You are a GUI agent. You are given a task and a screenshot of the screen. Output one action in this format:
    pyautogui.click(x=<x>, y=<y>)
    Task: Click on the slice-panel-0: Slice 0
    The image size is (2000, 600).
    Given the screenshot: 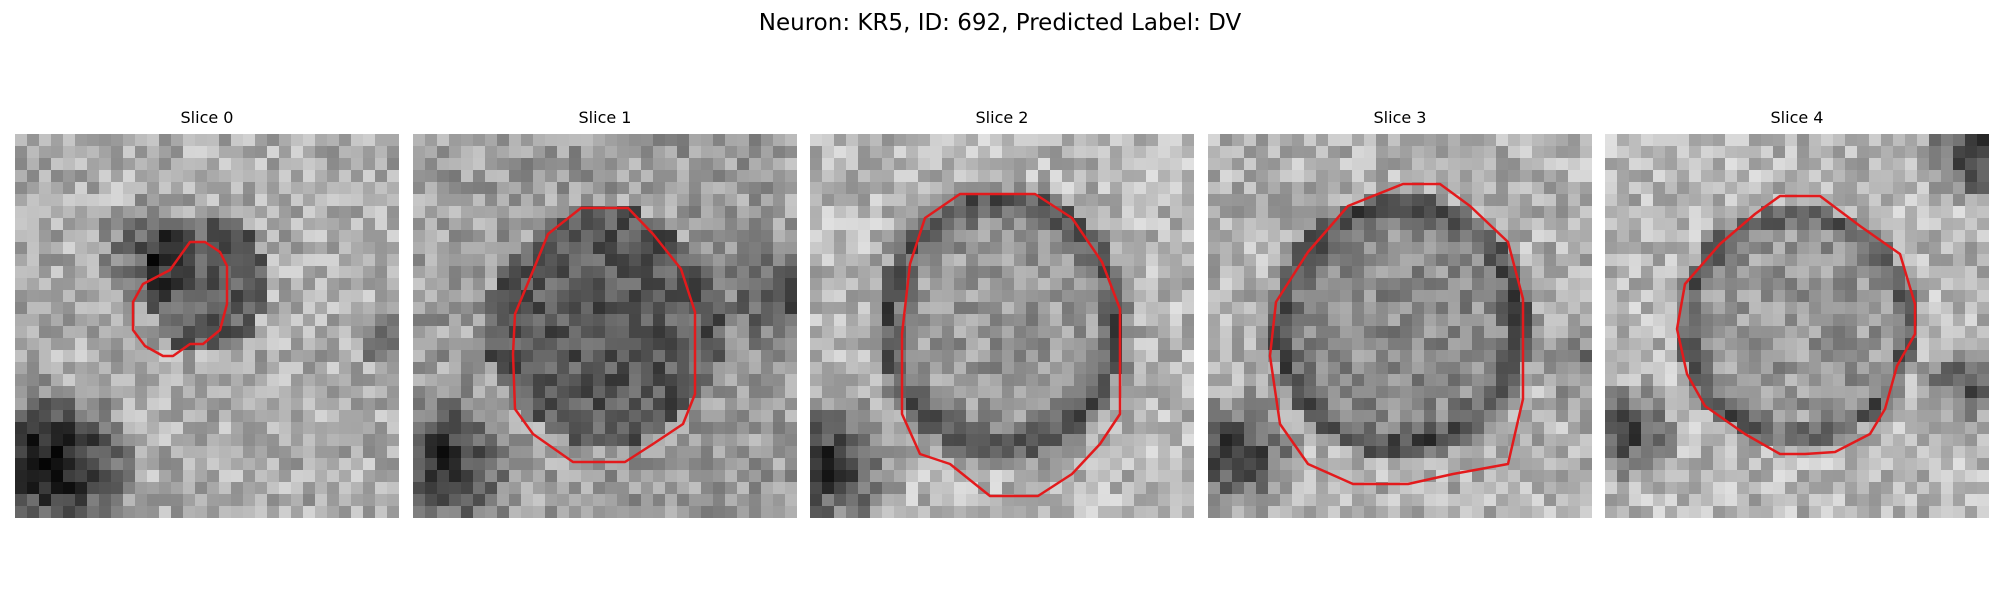 What is the action you would take?
    pyautogui.click(x=207, y=313)
    